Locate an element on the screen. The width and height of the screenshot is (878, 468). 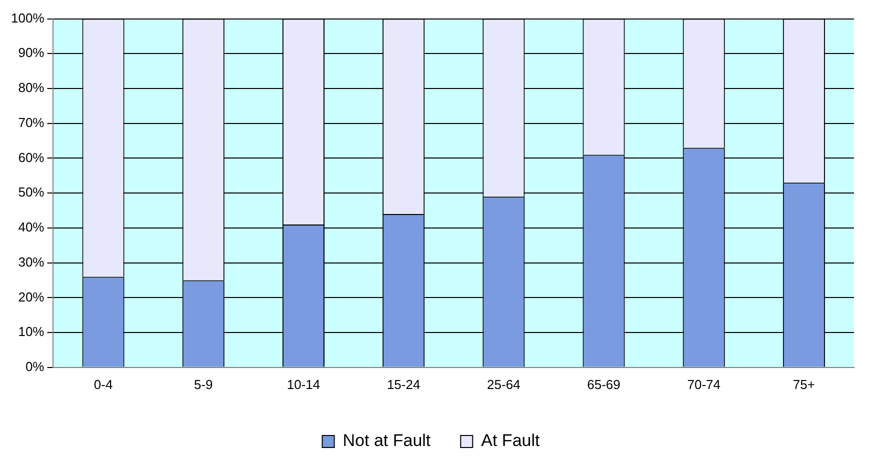
legend-label: At Fault is located at coordinates (510, 440).